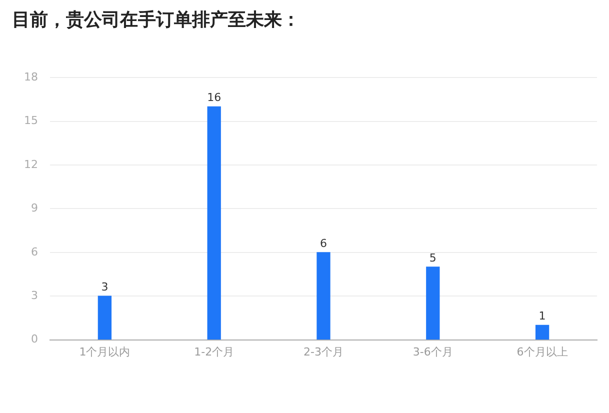 The image size is (609, 413). Describe the element at coordinates (34, 339) in the screenshot. I see `y-tick-label: 0` at that location.